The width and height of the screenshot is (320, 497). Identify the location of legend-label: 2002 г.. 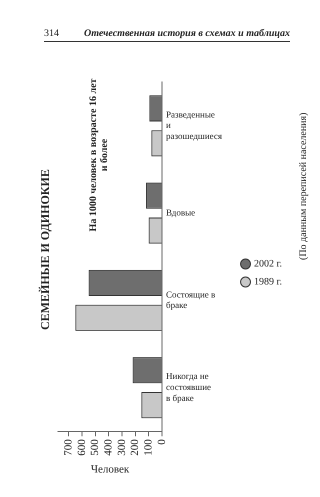
(268, 264).